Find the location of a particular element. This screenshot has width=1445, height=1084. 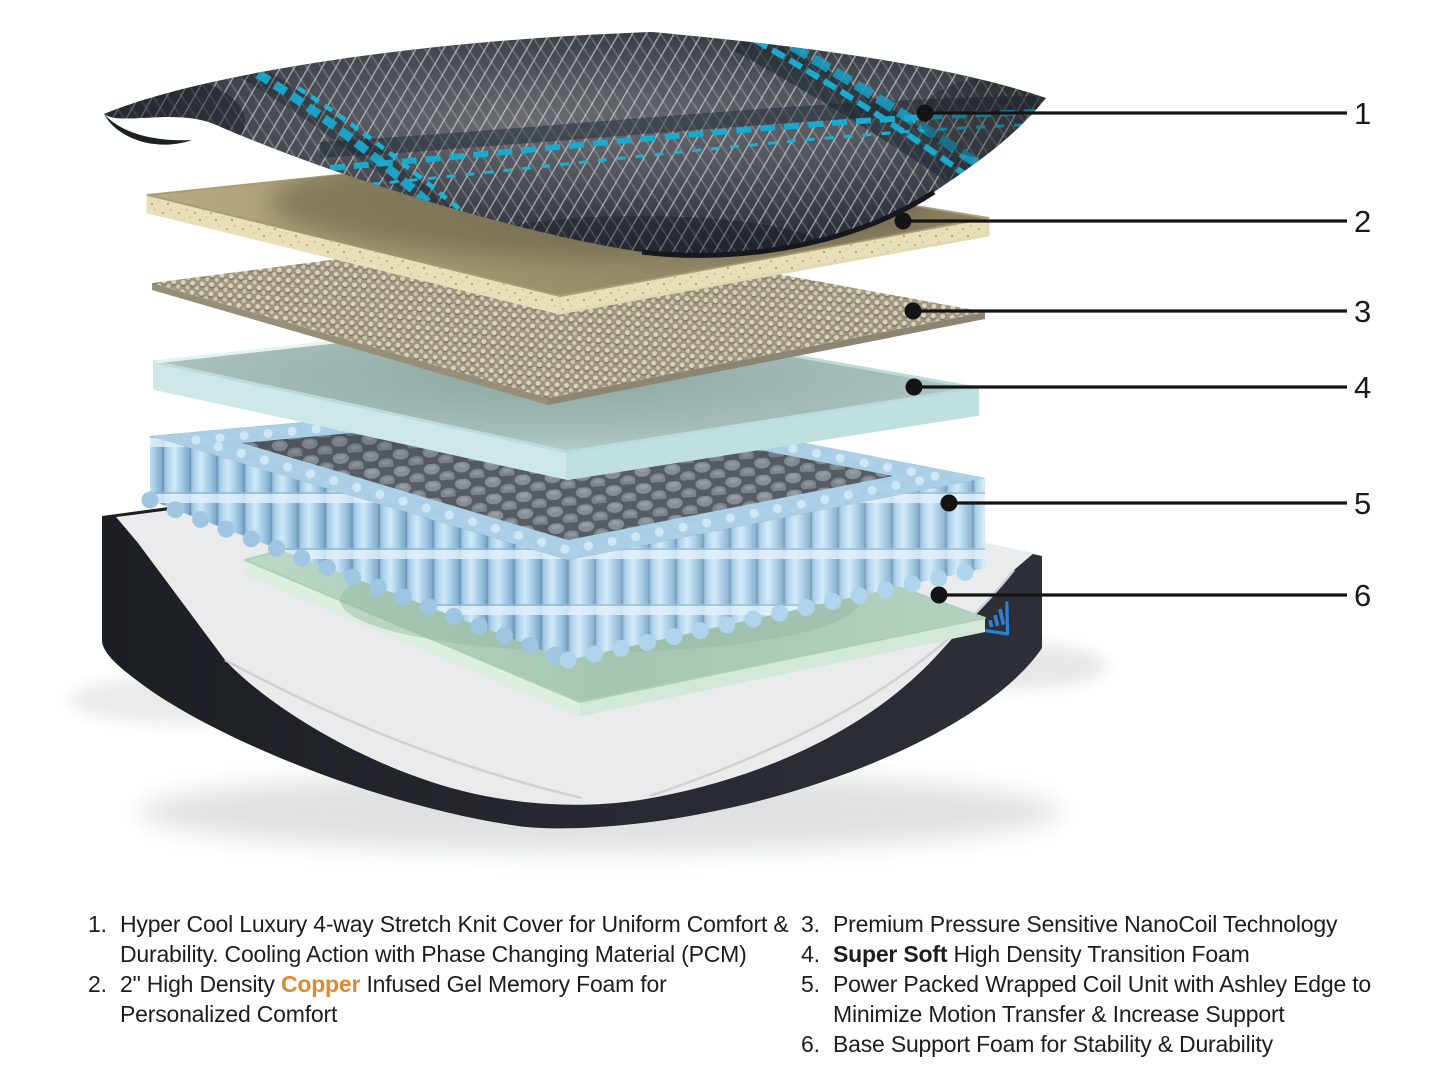

coil-side-right-light is located at coordinates (776, 569).